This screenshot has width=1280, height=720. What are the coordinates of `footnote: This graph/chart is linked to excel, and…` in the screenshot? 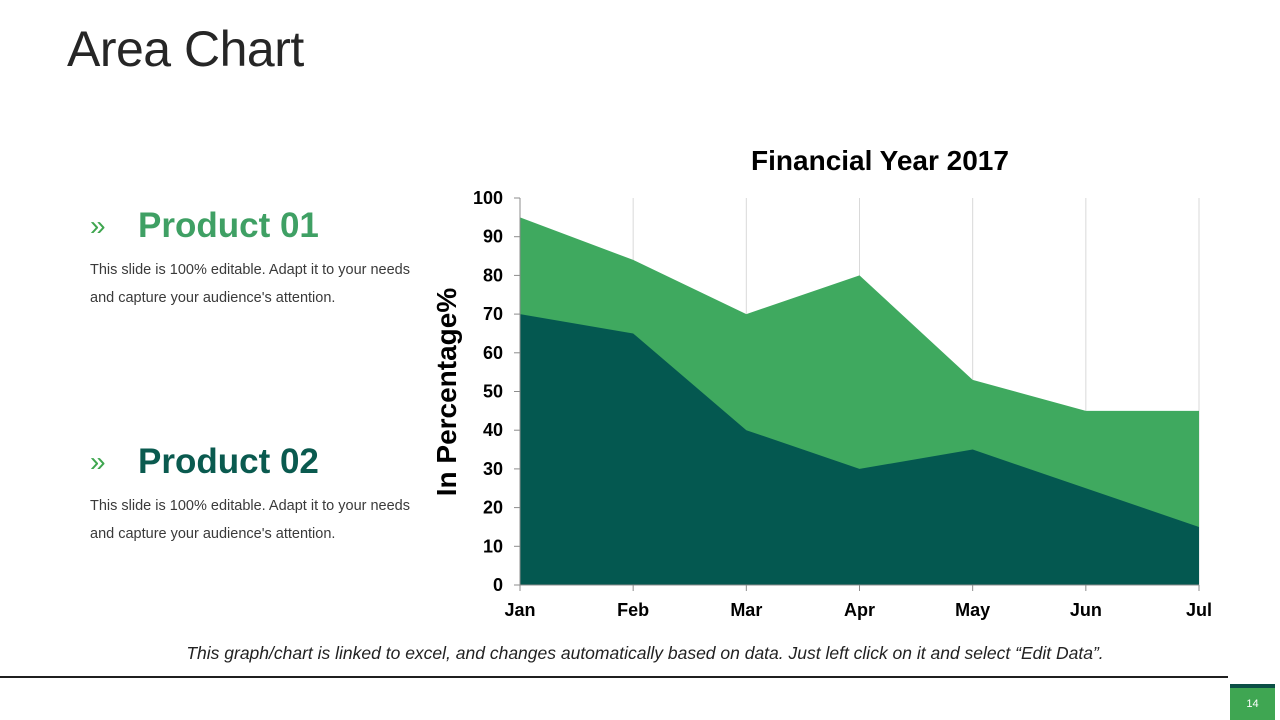 It's located at (645, 653).